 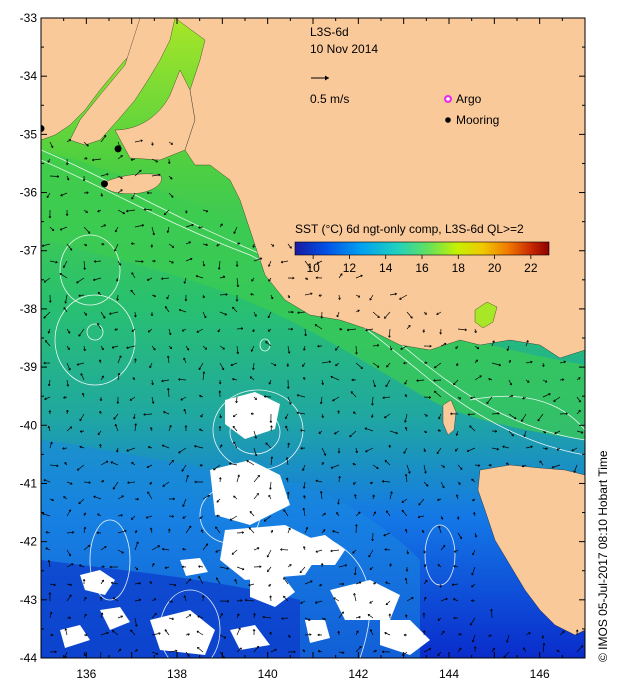 I want to click on product-title: L3S-6d, so click(x=329, y=32).